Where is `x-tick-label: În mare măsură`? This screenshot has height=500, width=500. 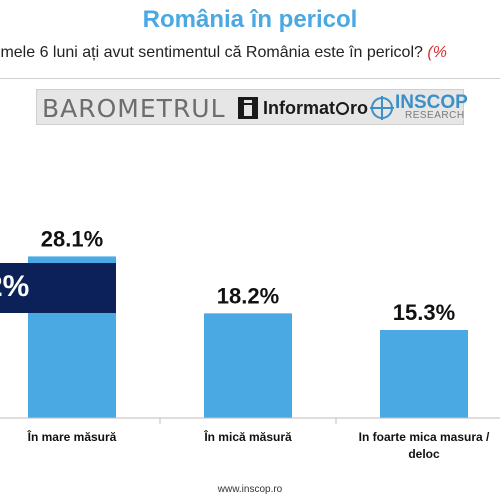
x-tick-label: În mare măsură is located at coordinates (72, 436).